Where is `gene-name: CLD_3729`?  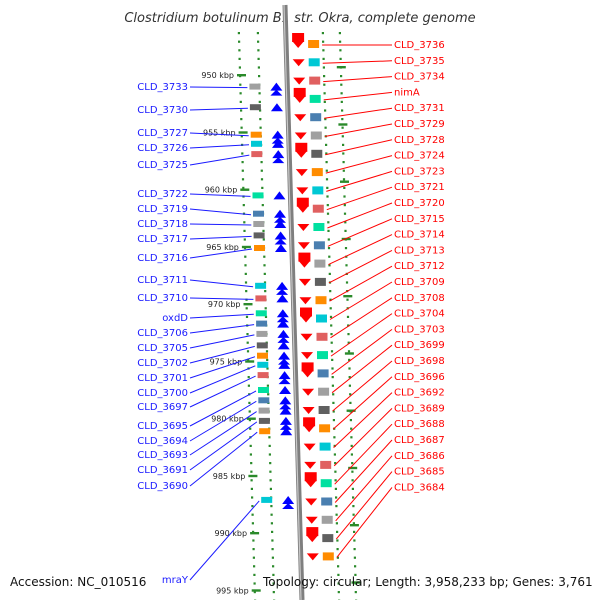
gene-name: CLD_3729 is located at coordinates (419, 124).